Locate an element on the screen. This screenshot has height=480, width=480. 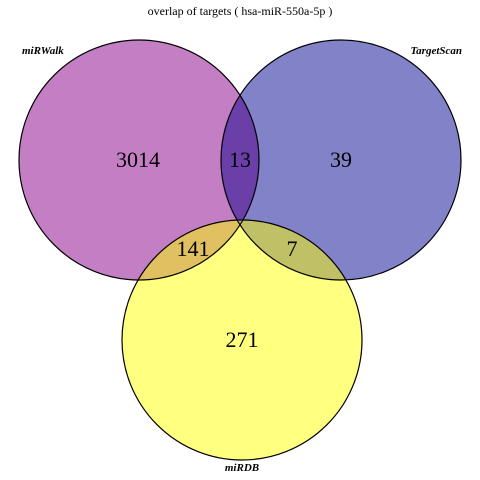
targetscan-mirdb-count: 7 is located at coordinates (292, 248).